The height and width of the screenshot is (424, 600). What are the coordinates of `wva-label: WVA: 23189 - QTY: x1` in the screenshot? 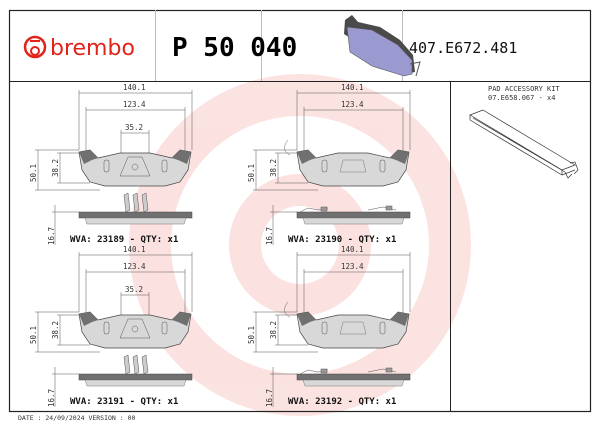 It's located at (124, 240).